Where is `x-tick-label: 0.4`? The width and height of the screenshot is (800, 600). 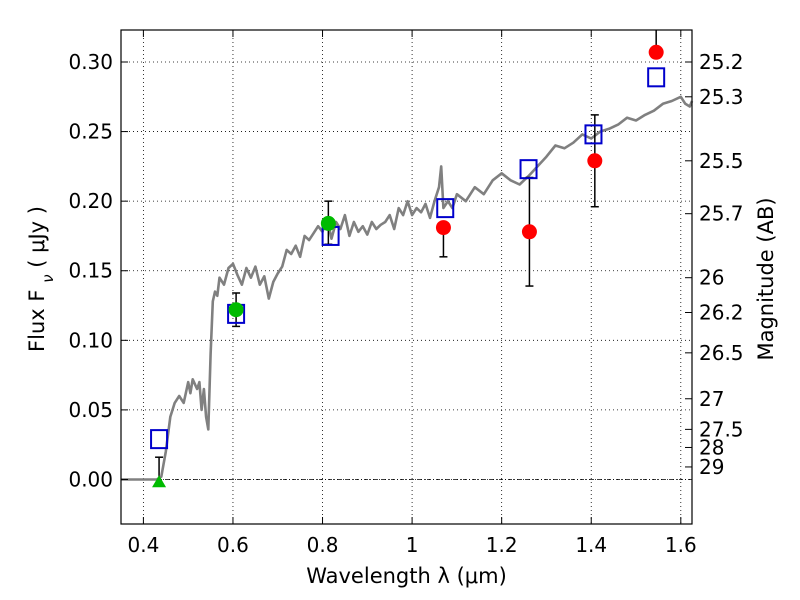 x-tick-label: 0.4 is located at coordinates (143, 545).